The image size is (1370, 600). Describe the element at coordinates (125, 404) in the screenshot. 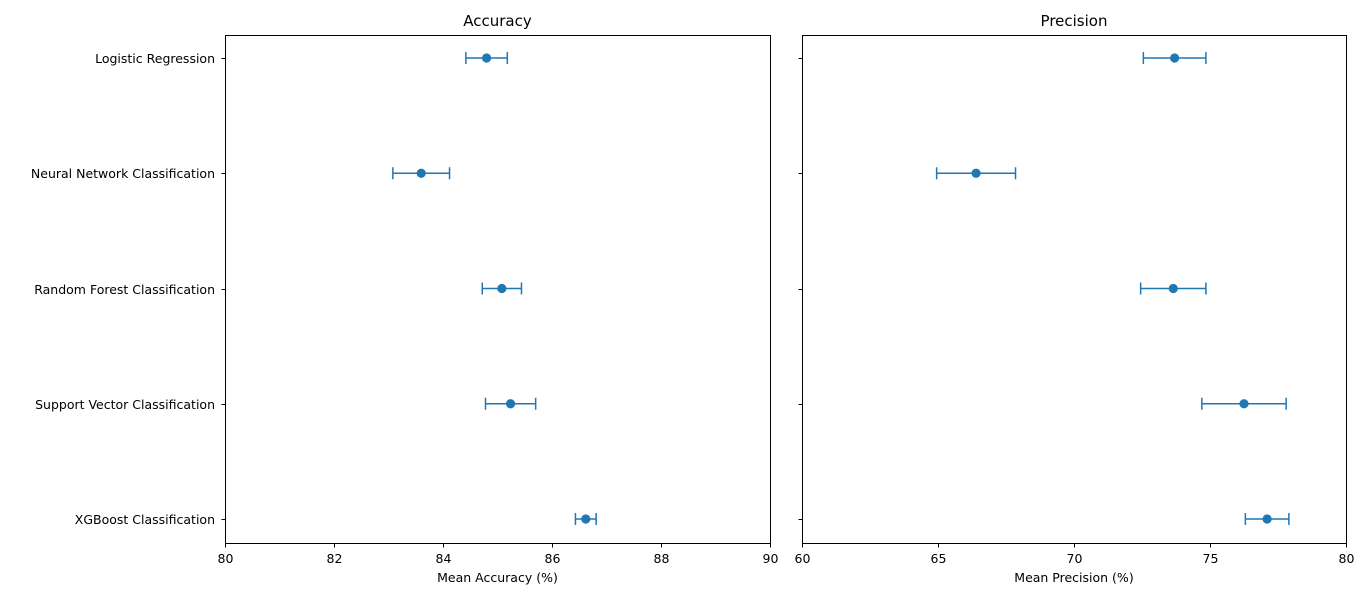

I see `panel-1-y-tick-label: Support Vector Classification` at that location.